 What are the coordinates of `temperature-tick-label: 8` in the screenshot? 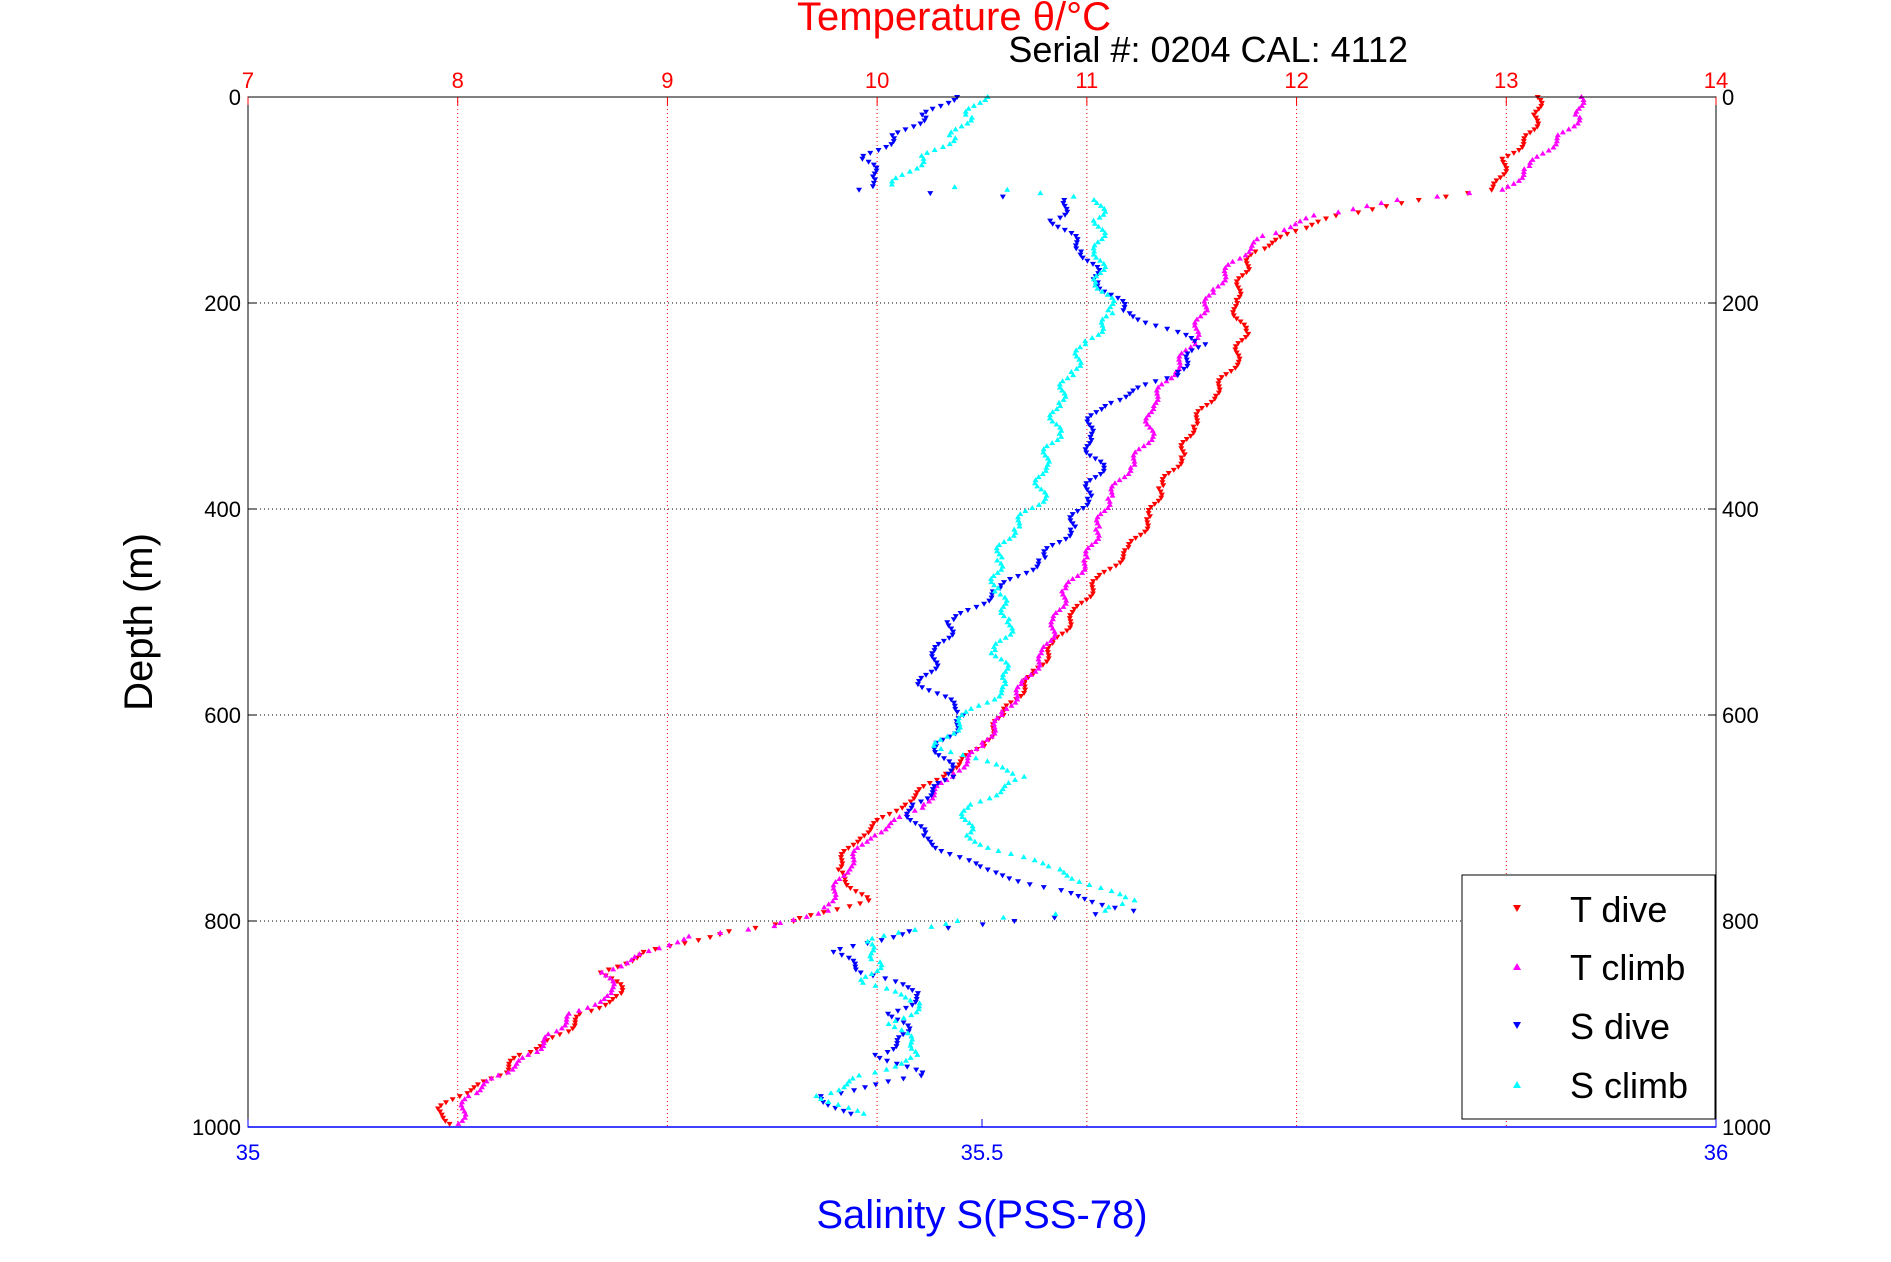 It's located at (458, 80).